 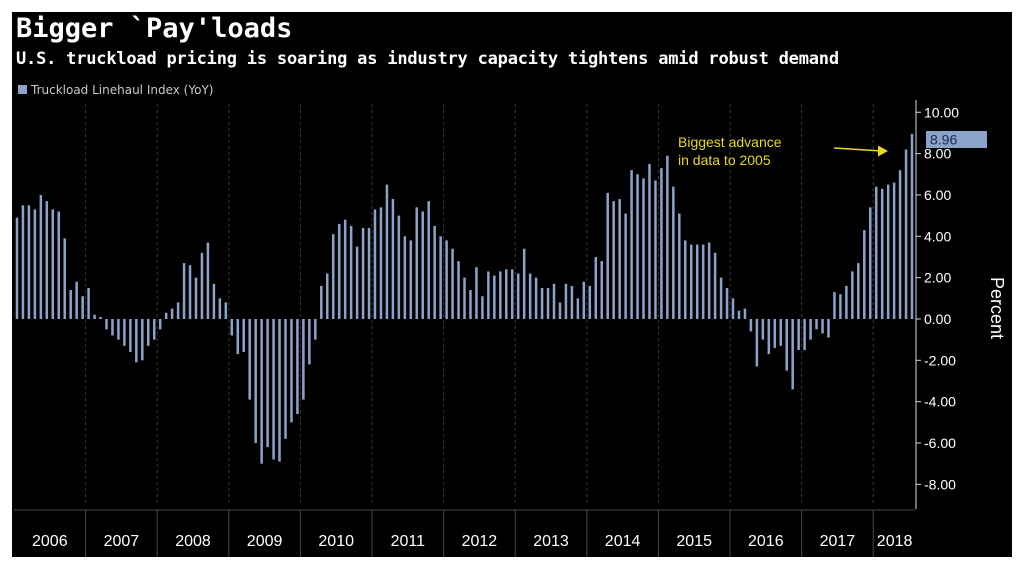 What do you see at coordinates (783, 151) in the screenshot?
I see `annotation-layer: Biggest advance in data to 2005` at bounding box center [783, 151].